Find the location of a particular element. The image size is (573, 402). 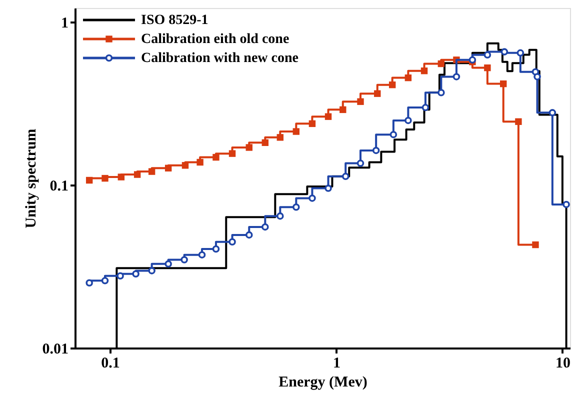

y-tick-label: 0.1 is located at coordinates (59, 186).